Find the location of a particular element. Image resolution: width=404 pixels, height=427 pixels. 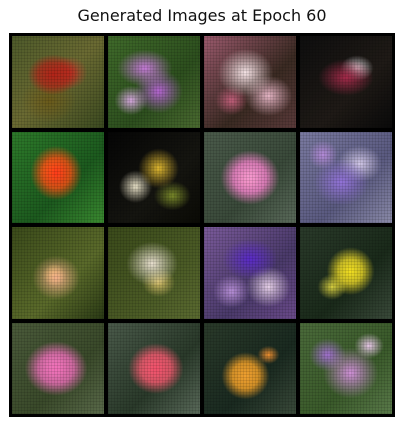

generated-image-r4c2 is located at coordinates (154, 368).